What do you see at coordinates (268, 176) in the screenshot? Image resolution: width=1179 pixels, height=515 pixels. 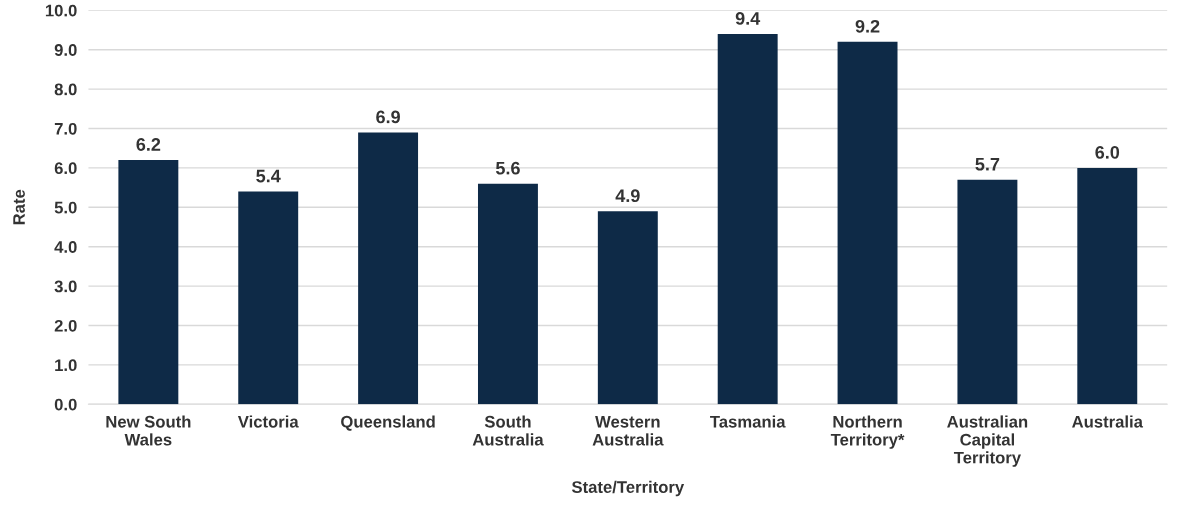 I see `data-label: 5.4` at bounding box center [268, 176].